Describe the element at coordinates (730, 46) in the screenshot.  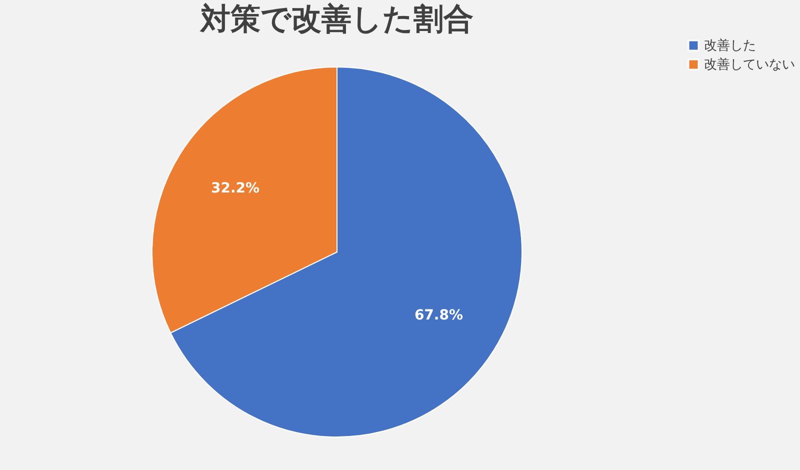
I see `legend-label: 改善した` at that location.